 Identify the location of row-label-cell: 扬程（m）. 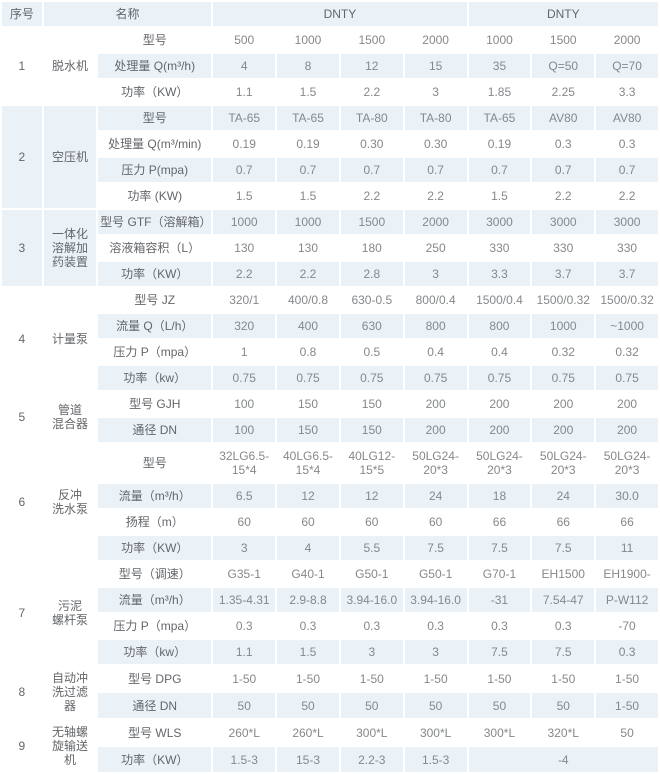
(155, 522).